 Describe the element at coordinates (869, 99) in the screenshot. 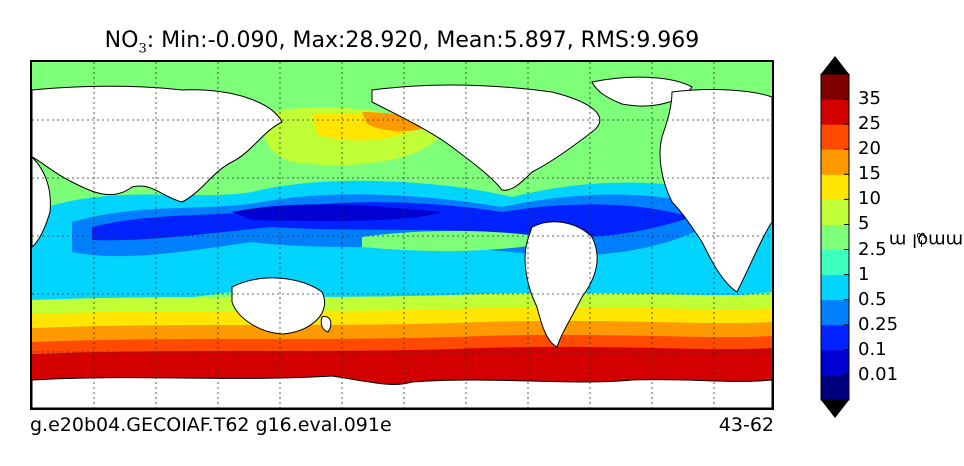

I see `colorbar-tick-label: 35` at that location.